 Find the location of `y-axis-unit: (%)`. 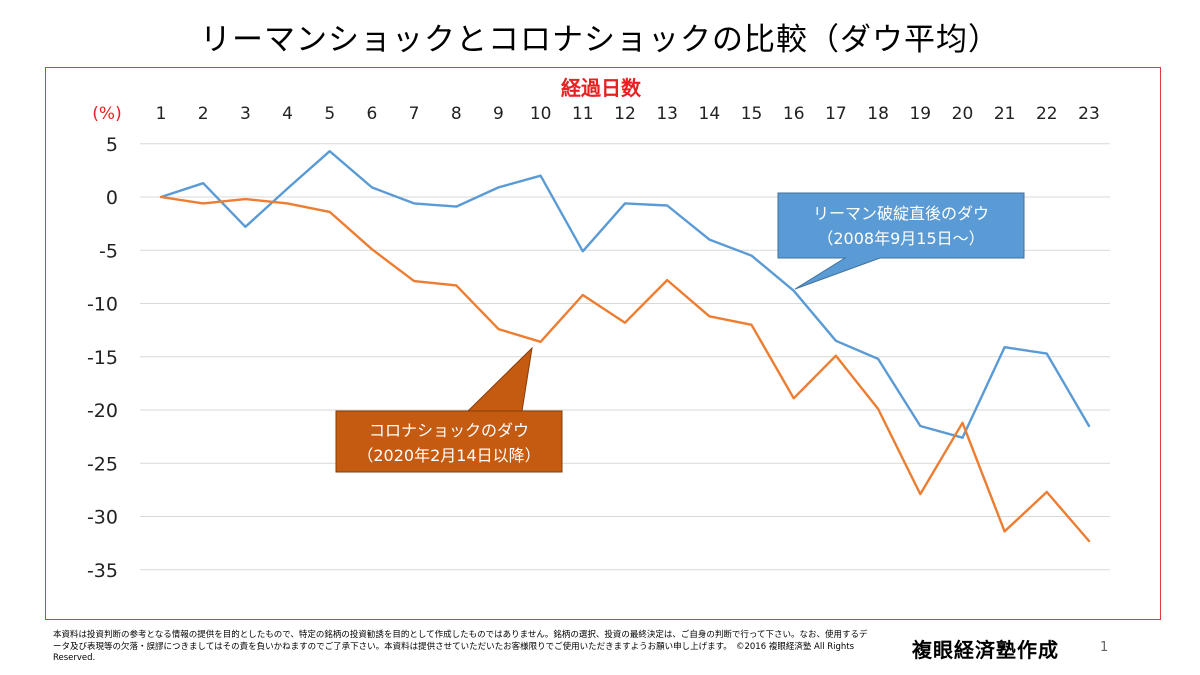

y-axis-unit: (%) is located at coordinates (106, 114).